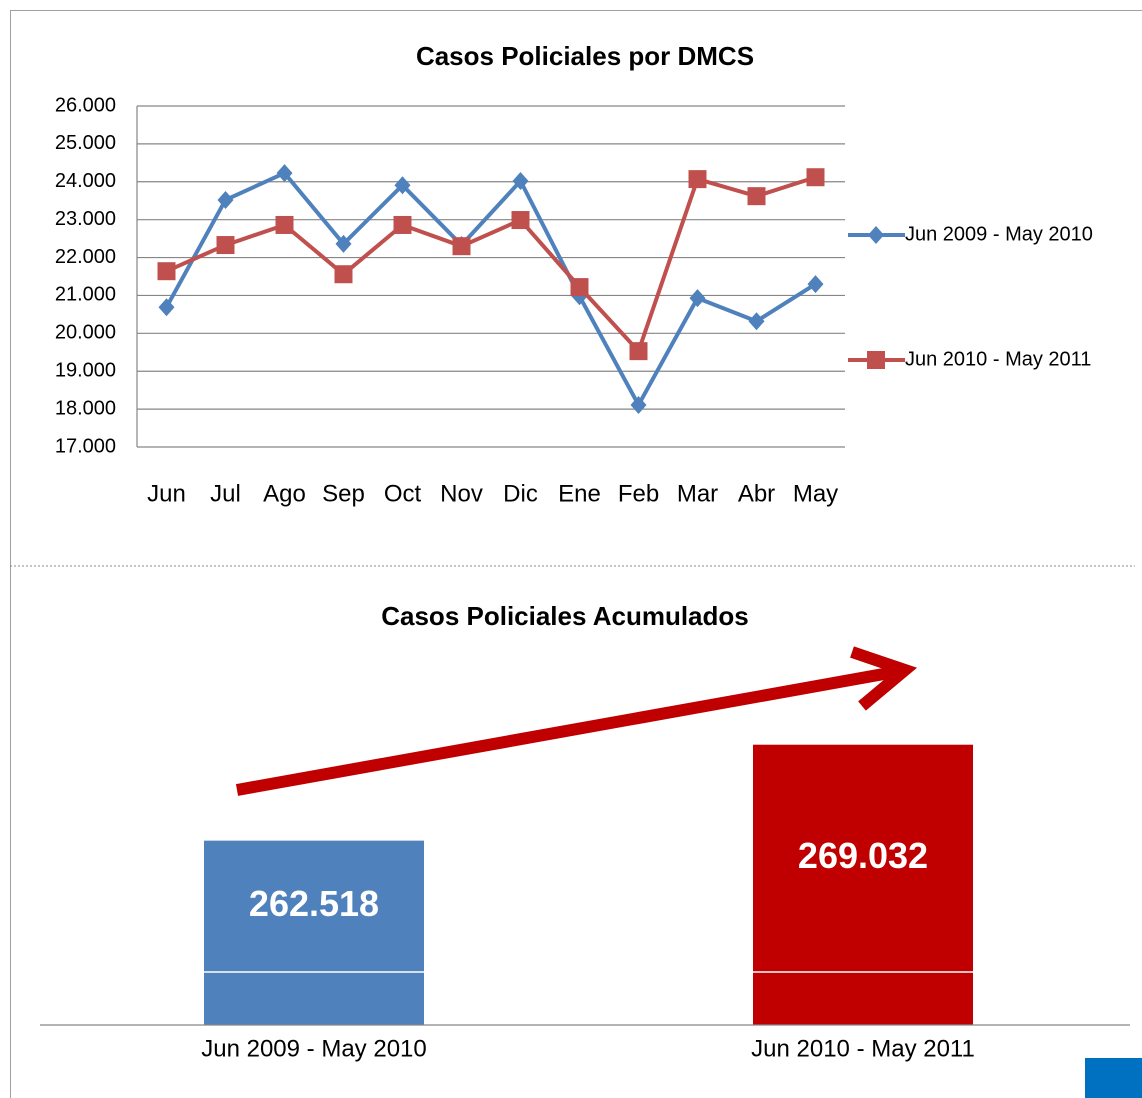 The image size is (1142, 1098). Describe the element at coordinates (565, 616) in the screenshot. I see `chart-title: Casos Policiales Acumulados` at that location.